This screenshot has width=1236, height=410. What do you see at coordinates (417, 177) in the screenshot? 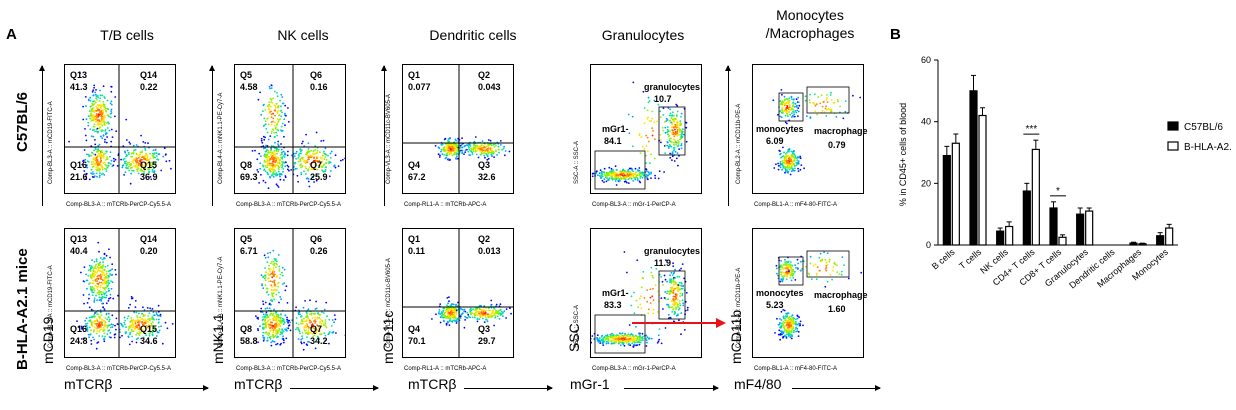
I see `quadrant-value-ll: 67.2` at bounding box center [417, 177].